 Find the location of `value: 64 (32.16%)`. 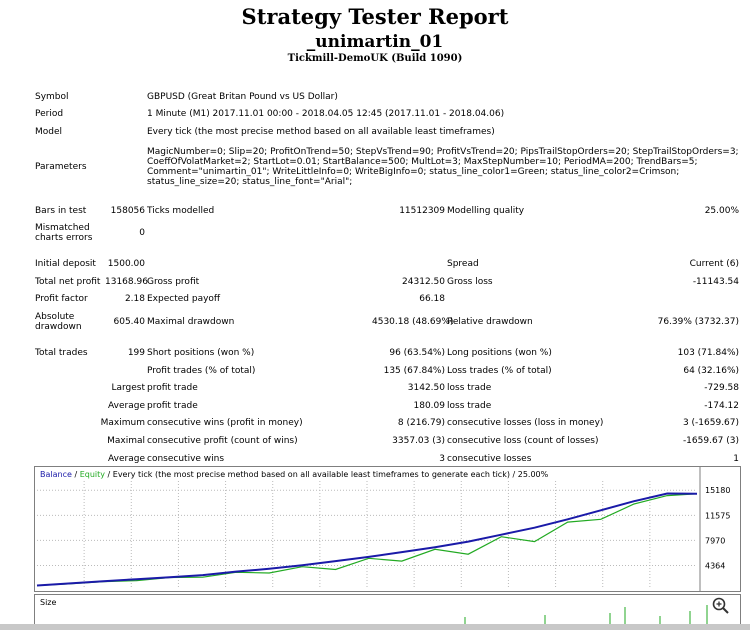

value: 64 (32.16%) is located at coordinates (711, 370).